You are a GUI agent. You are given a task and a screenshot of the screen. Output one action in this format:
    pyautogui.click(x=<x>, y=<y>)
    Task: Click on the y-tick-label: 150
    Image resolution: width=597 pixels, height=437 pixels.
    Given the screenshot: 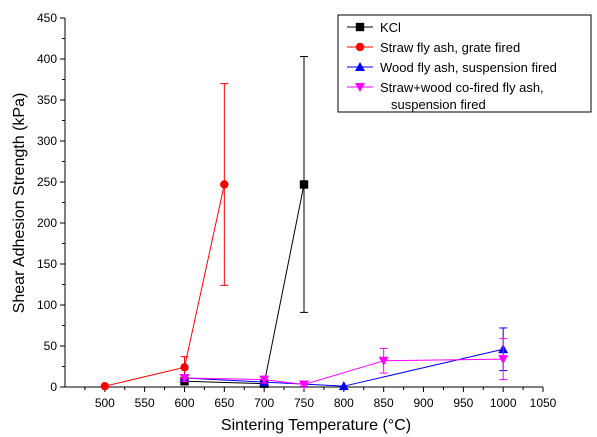 What is the action you would take?
    pyautogui.click(x=47, y=264)
    